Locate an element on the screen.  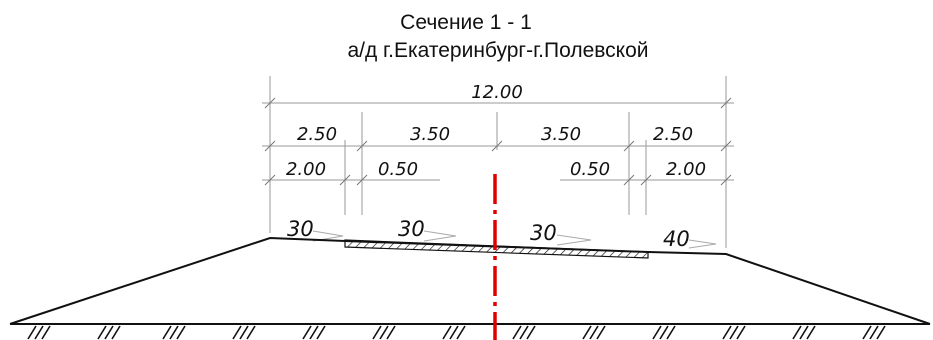
section-title: Сечение 1 - 1 is located at coordinates (466, 22).